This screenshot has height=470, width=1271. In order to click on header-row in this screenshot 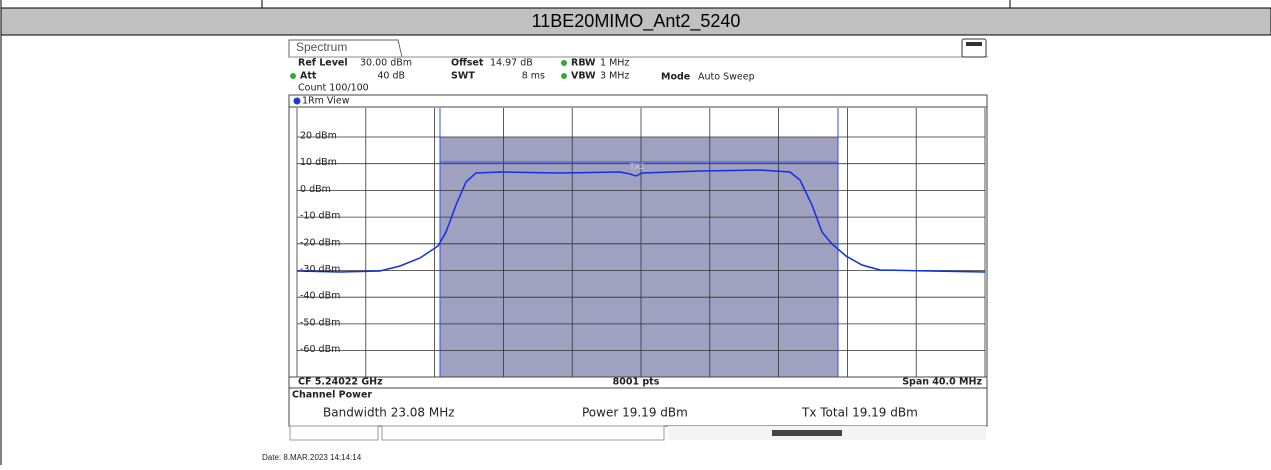, I will do `click(635, 21)`.